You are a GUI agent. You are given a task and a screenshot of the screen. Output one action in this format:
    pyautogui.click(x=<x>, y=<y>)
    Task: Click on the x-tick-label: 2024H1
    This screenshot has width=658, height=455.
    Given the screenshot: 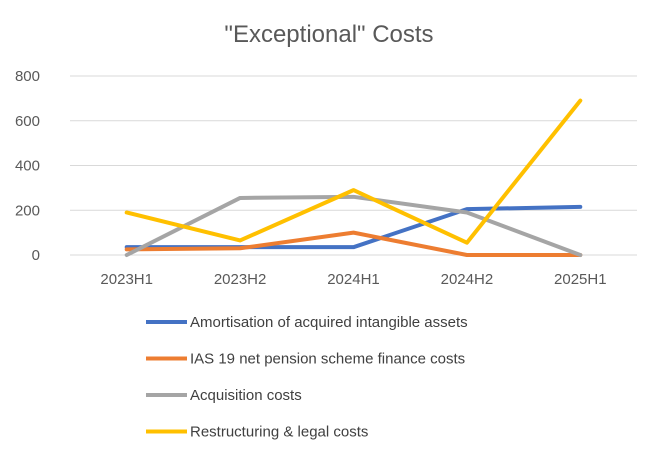 What is the action you would take?
    pyautogui.click(x=353, y=279)
    